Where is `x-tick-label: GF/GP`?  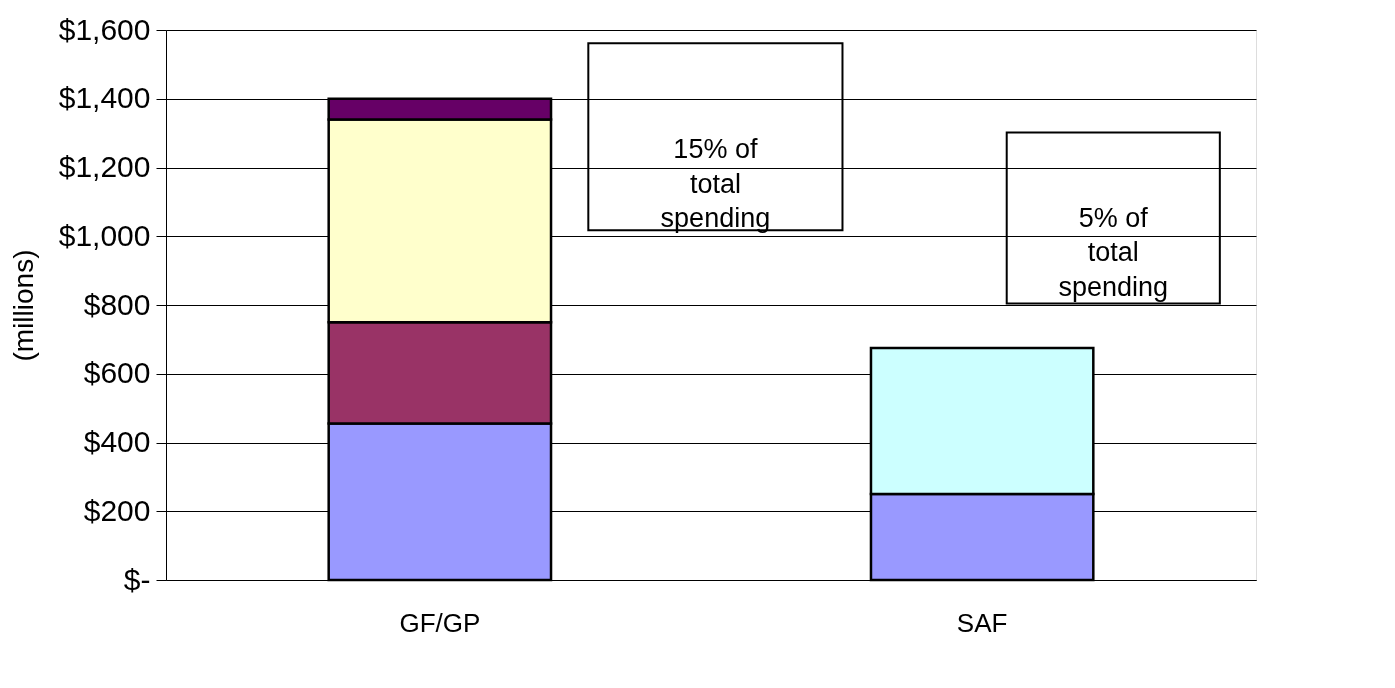
x-tick-label: GF/GP is located at coordinates (440, 622).